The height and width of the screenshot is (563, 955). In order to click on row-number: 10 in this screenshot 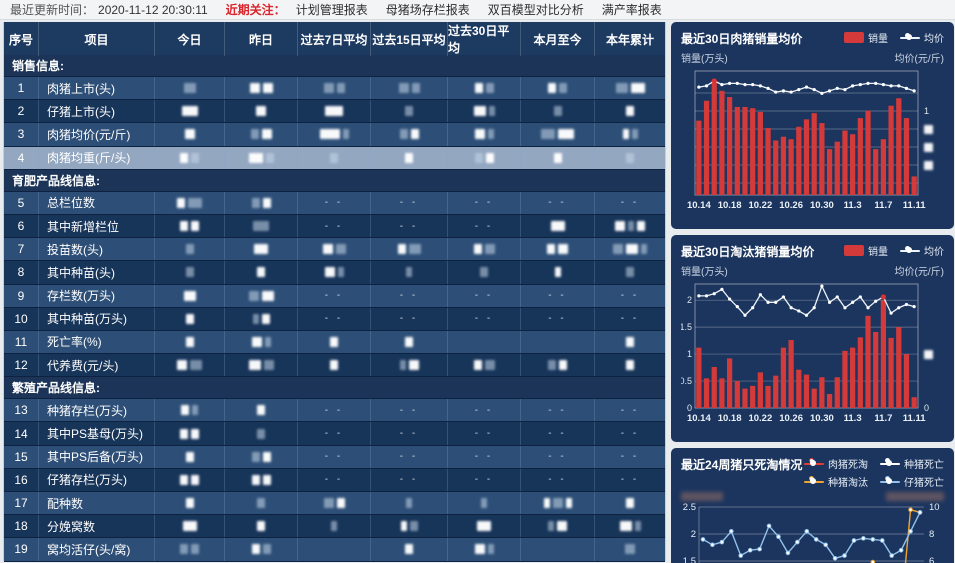, I will do `click(21, 318)`.